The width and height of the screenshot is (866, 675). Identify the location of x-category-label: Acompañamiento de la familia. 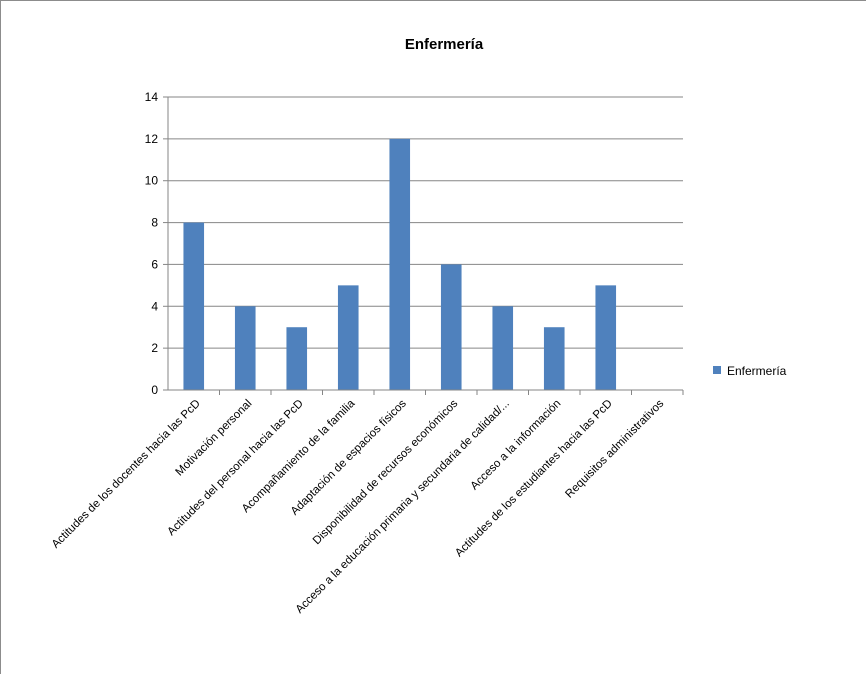
(299, 456).